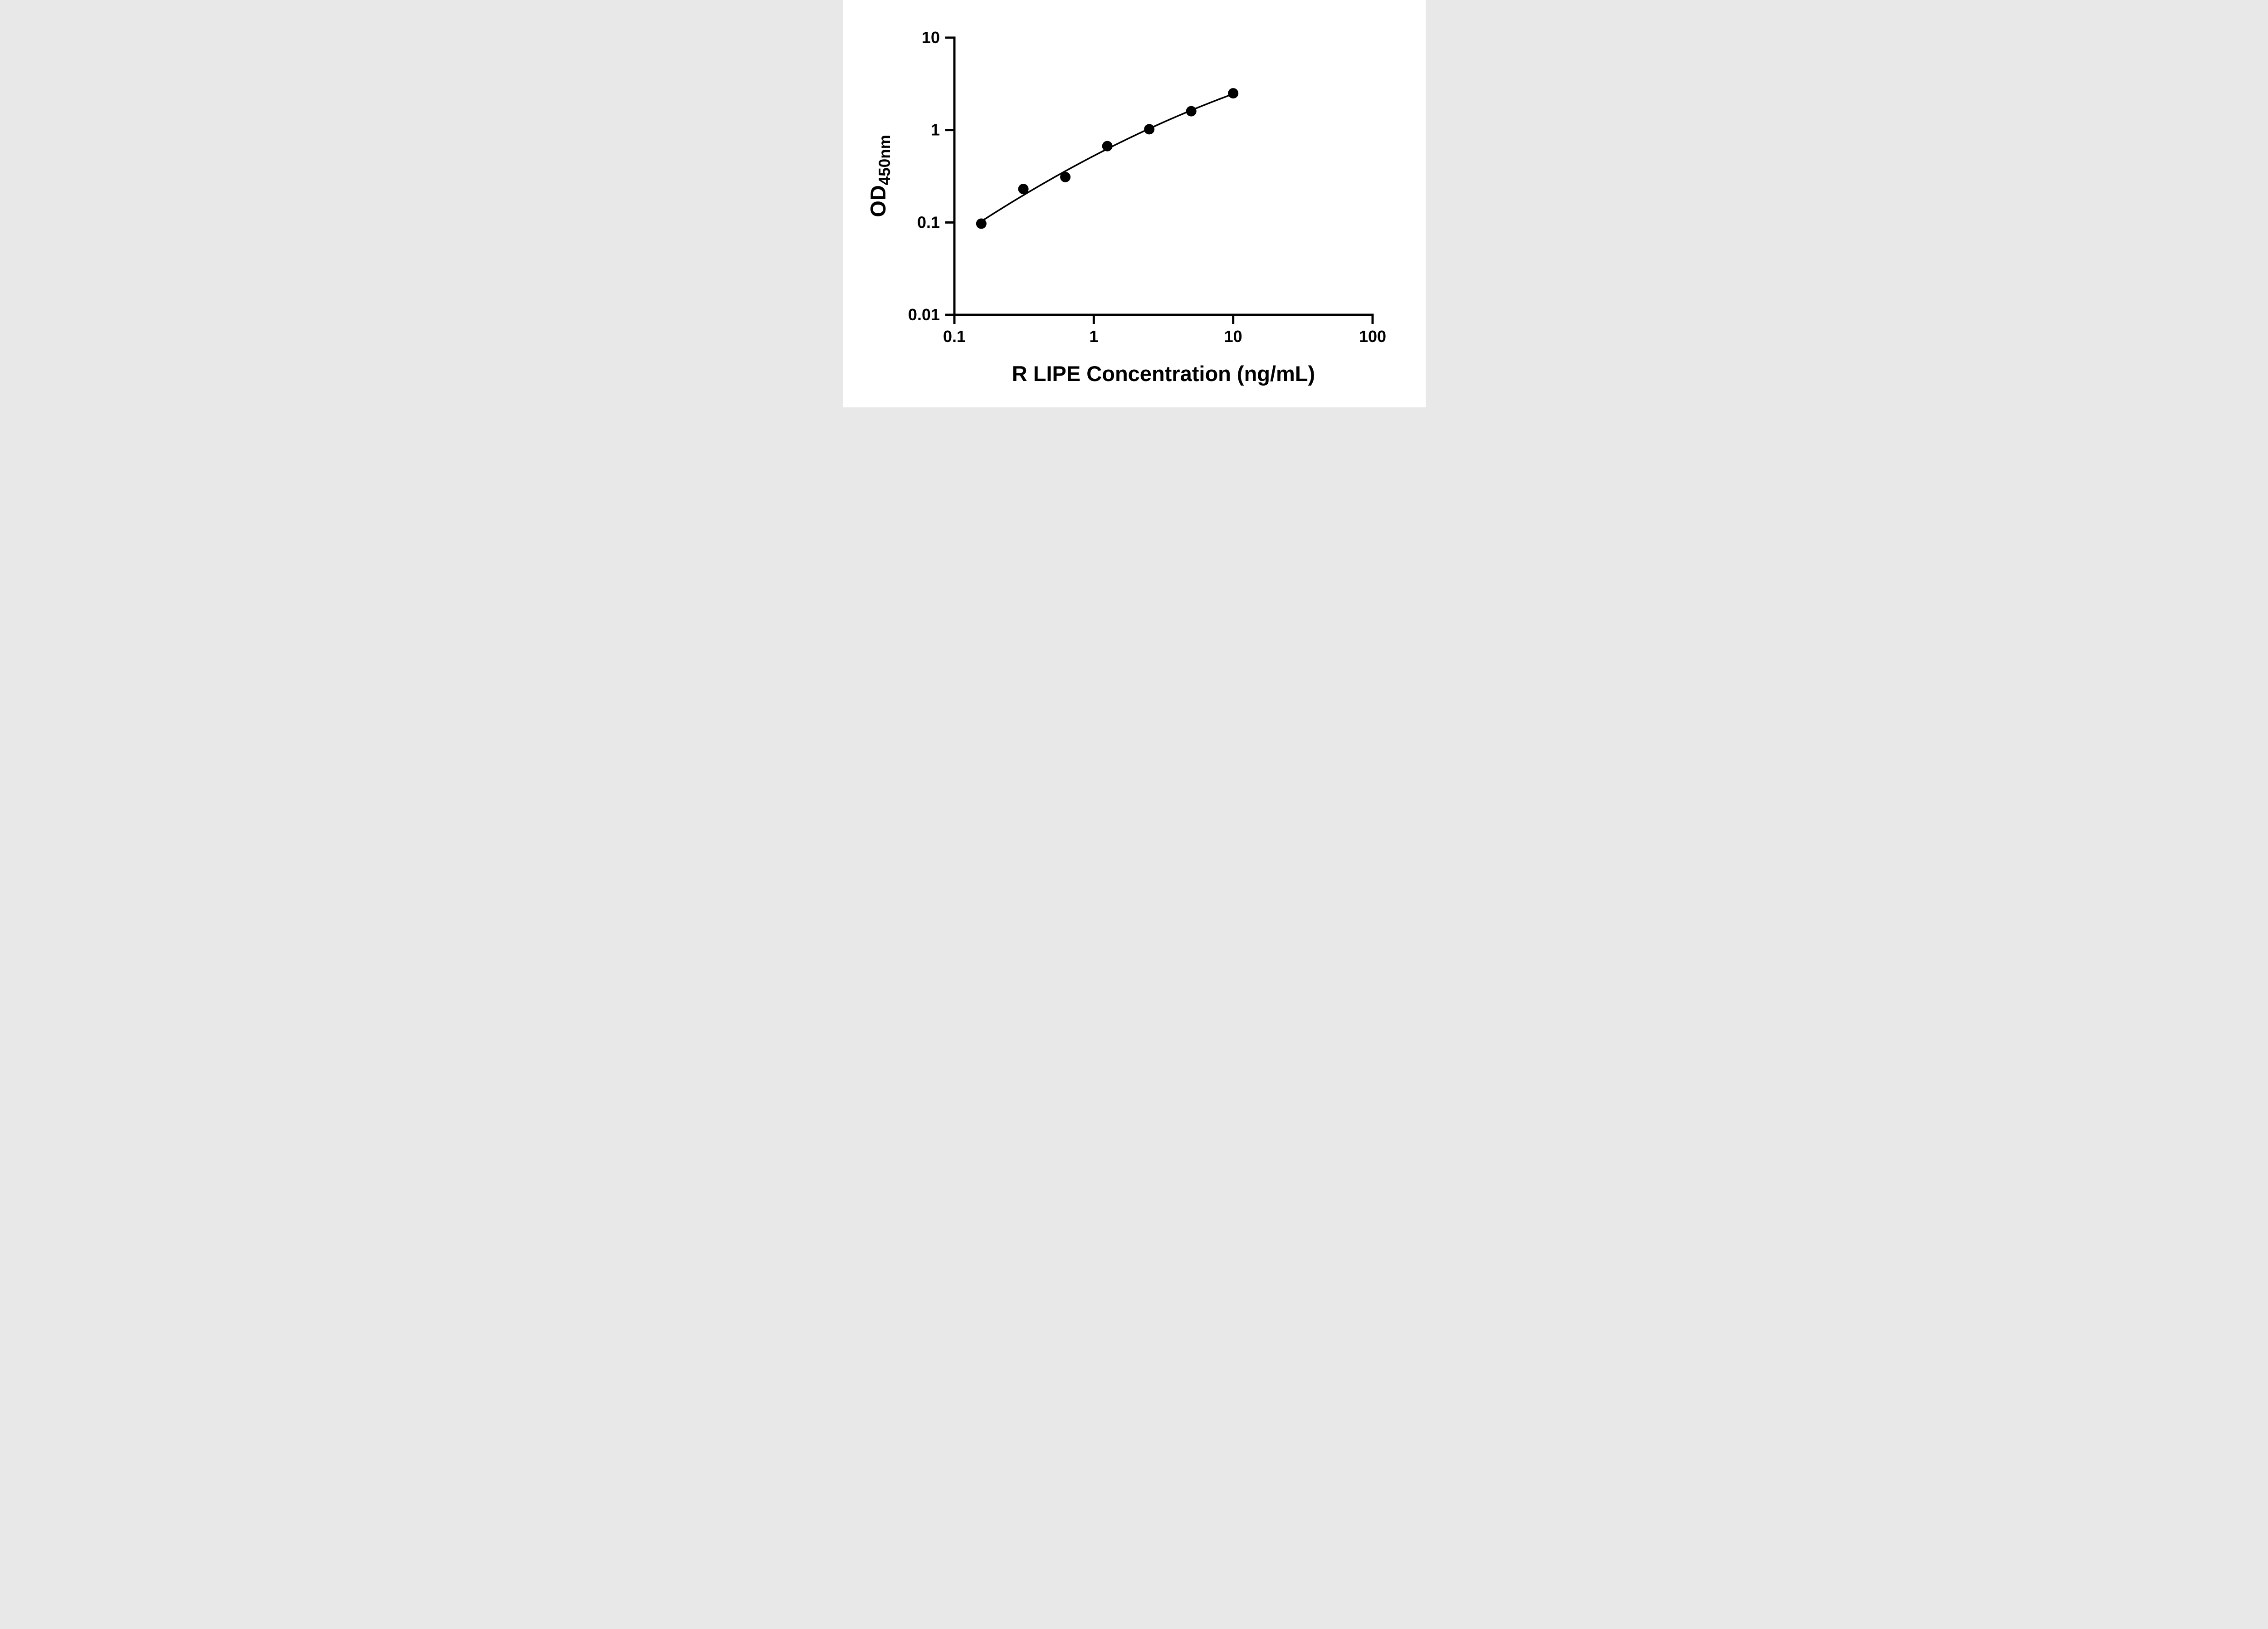  I want to click on x-tick-label: 1, so click(1093, 336).